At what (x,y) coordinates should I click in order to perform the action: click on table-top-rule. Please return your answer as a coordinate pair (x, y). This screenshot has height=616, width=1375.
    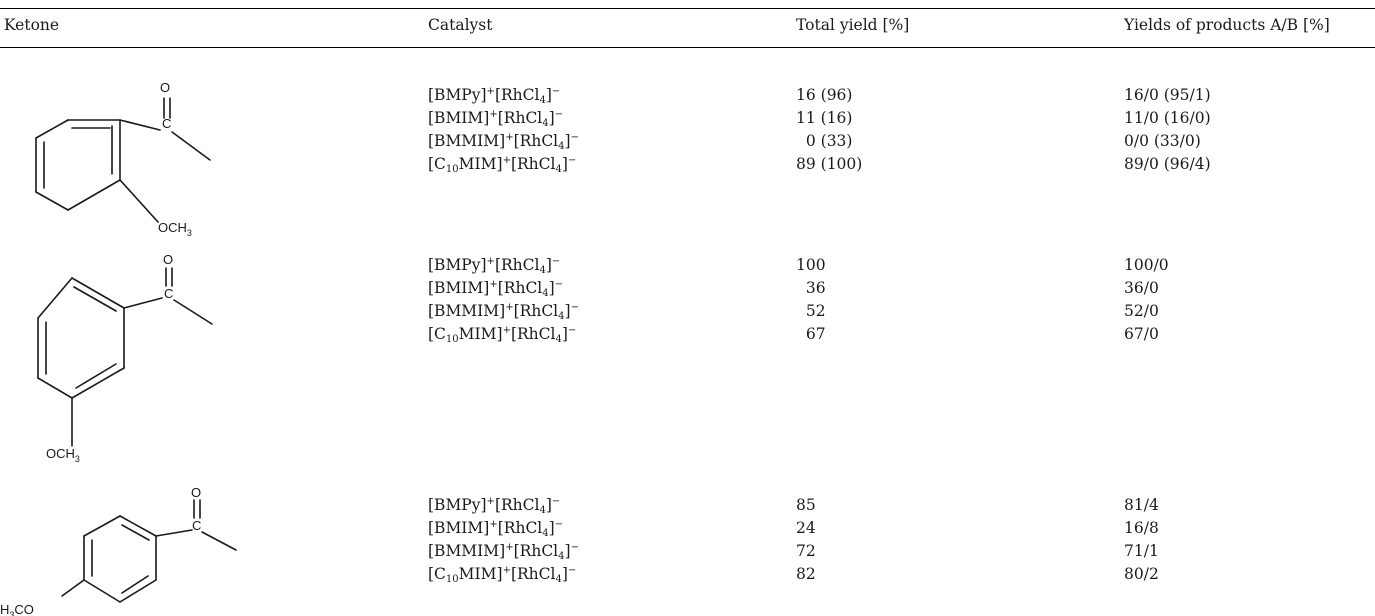
    Looking at the image, I should click on (687, 8).